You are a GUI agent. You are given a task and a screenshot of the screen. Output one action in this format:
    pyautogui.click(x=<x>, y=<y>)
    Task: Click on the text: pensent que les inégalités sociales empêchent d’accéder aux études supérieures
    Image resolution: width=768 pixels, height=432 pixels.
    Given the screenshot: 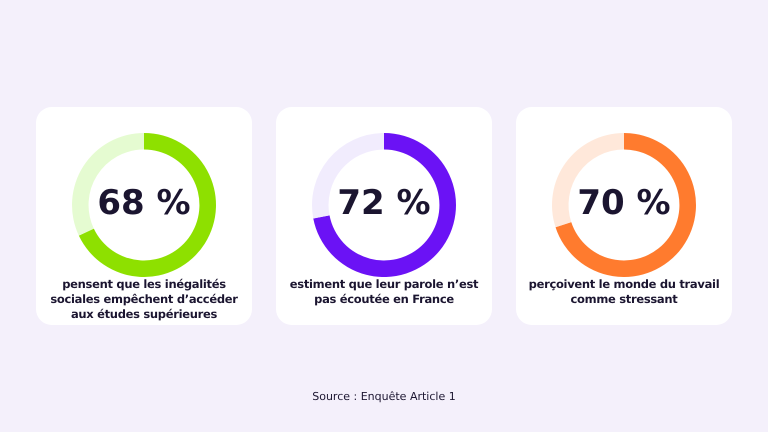 What is the action you would take?
    pyautogui.click(x=144, y=299)
    